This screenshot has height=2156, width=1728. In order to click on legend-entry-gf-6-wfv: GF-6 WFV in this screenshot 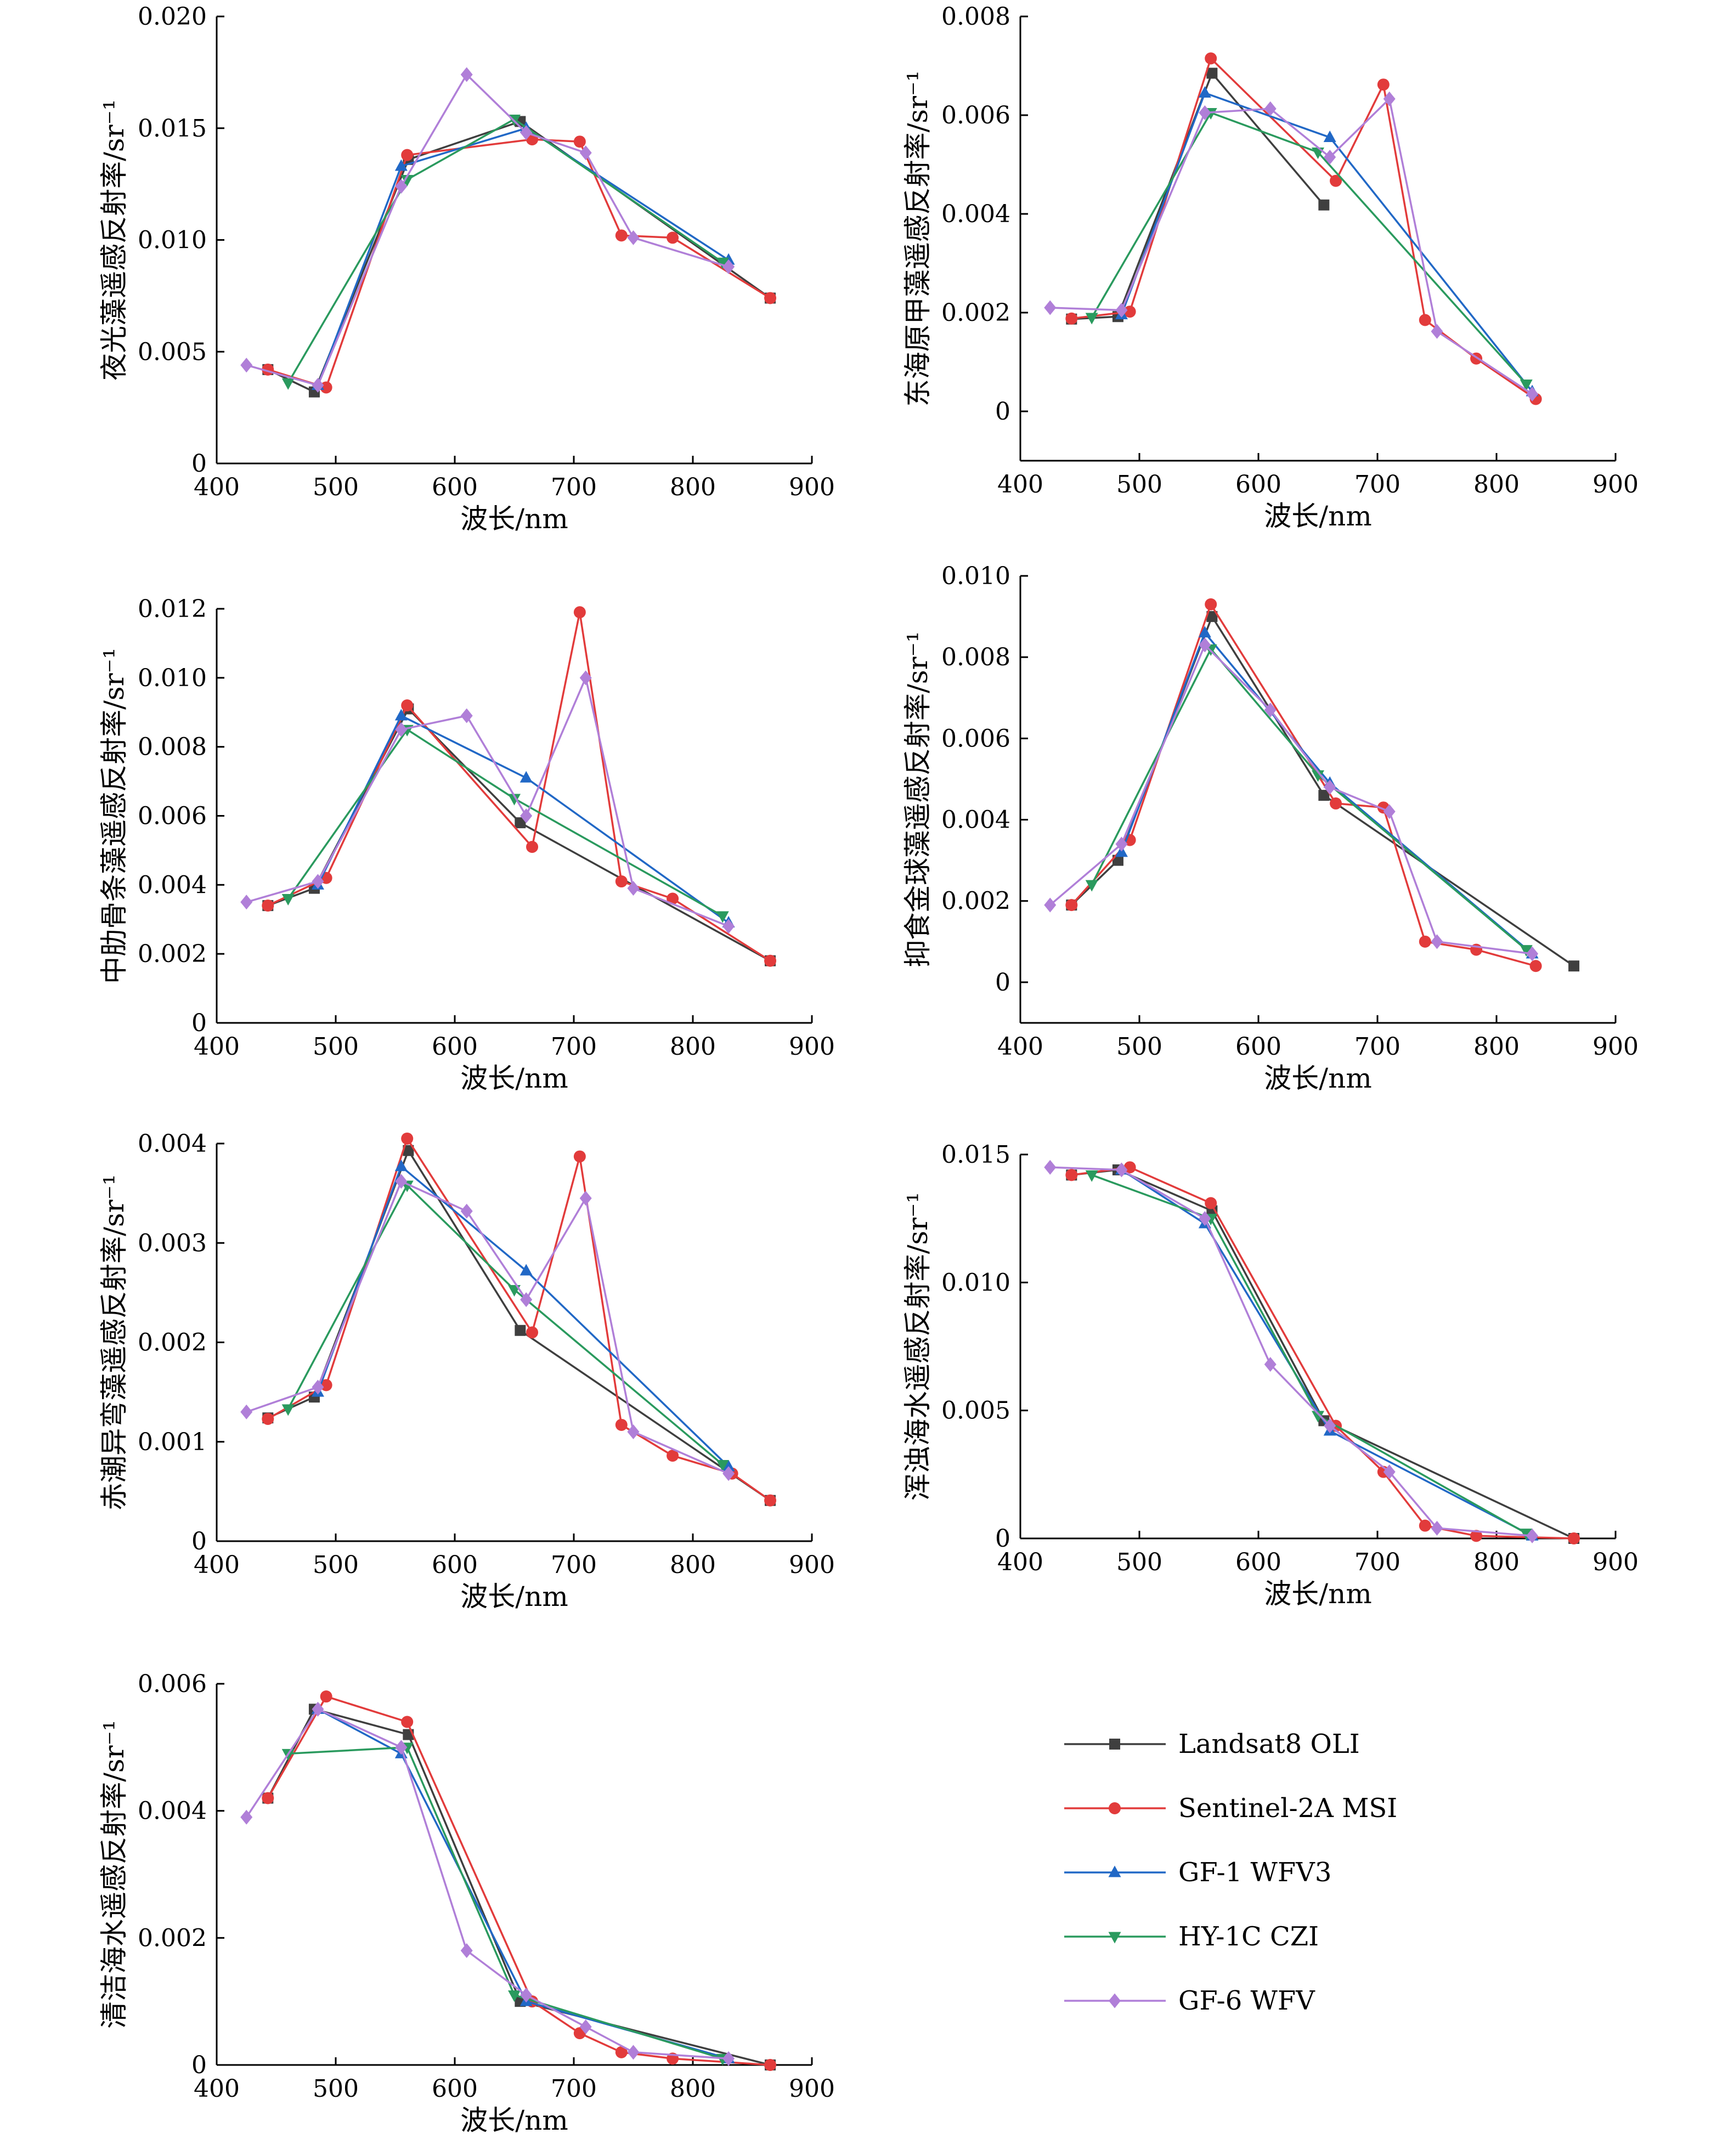, I will do `click(1189, 2000)`.